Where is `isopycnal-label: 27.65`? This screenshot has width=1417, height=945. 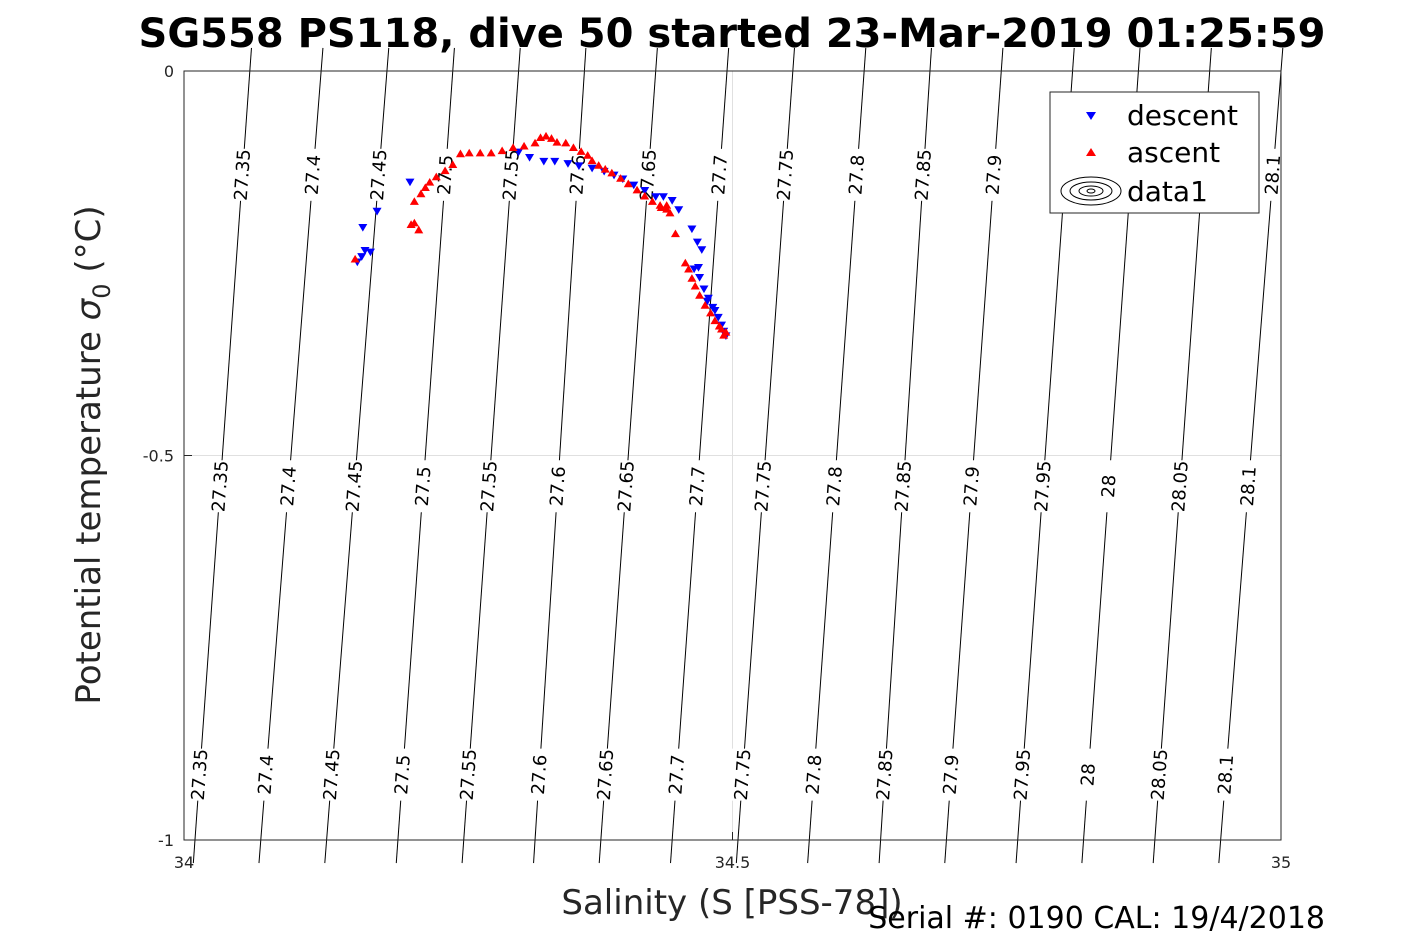
isopycnal-label: 27.65 is located at coordinates (626, 486).